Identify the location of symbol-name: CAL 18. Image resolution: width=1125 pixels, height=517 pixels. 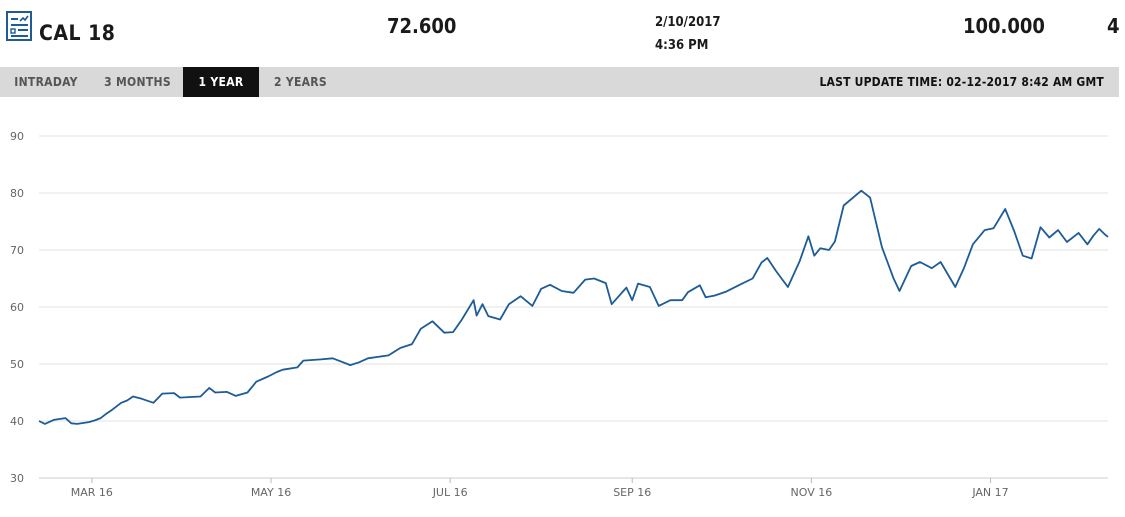
(77, 33).